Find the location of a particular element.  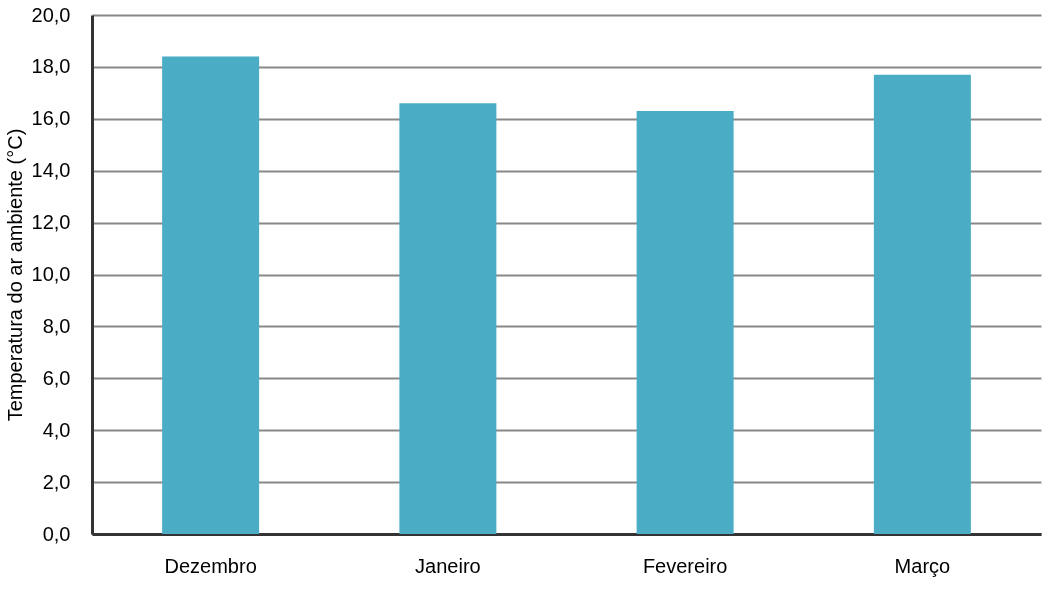

y-tick-label: 2,0 is located at coordinates (56, 481).